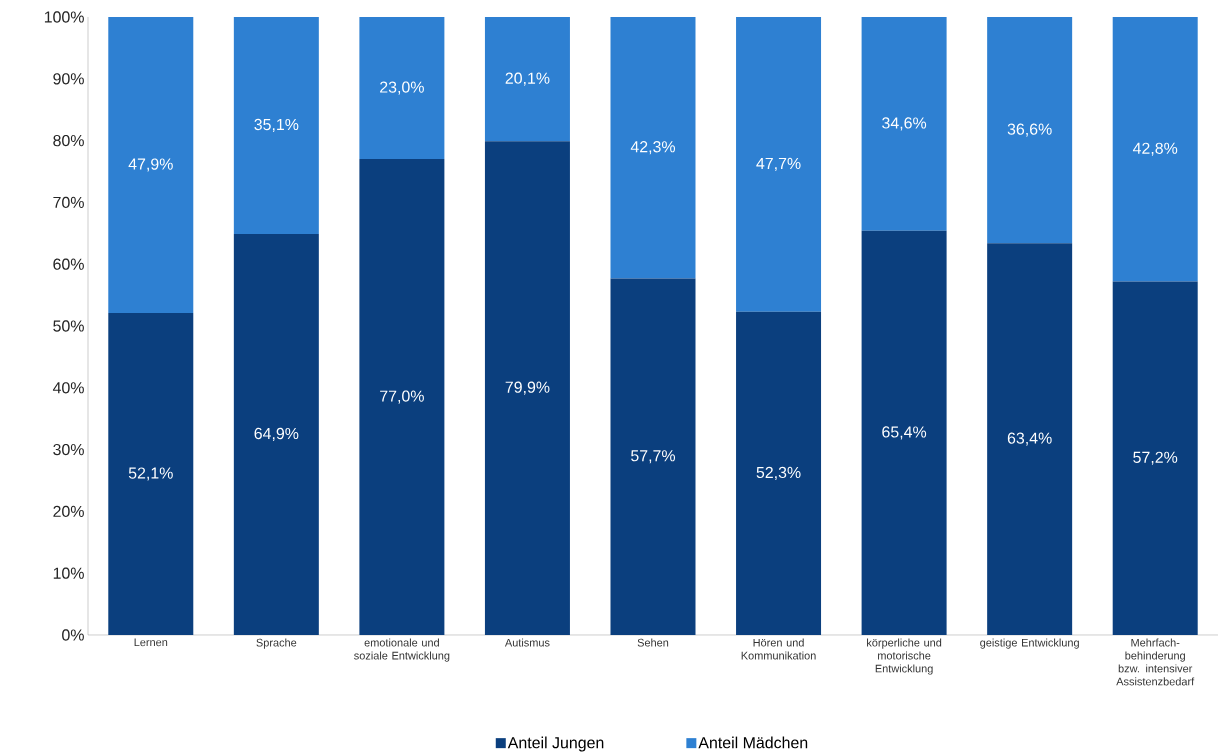  I want to click on data-label: 63,4%, so click(1029, 439).